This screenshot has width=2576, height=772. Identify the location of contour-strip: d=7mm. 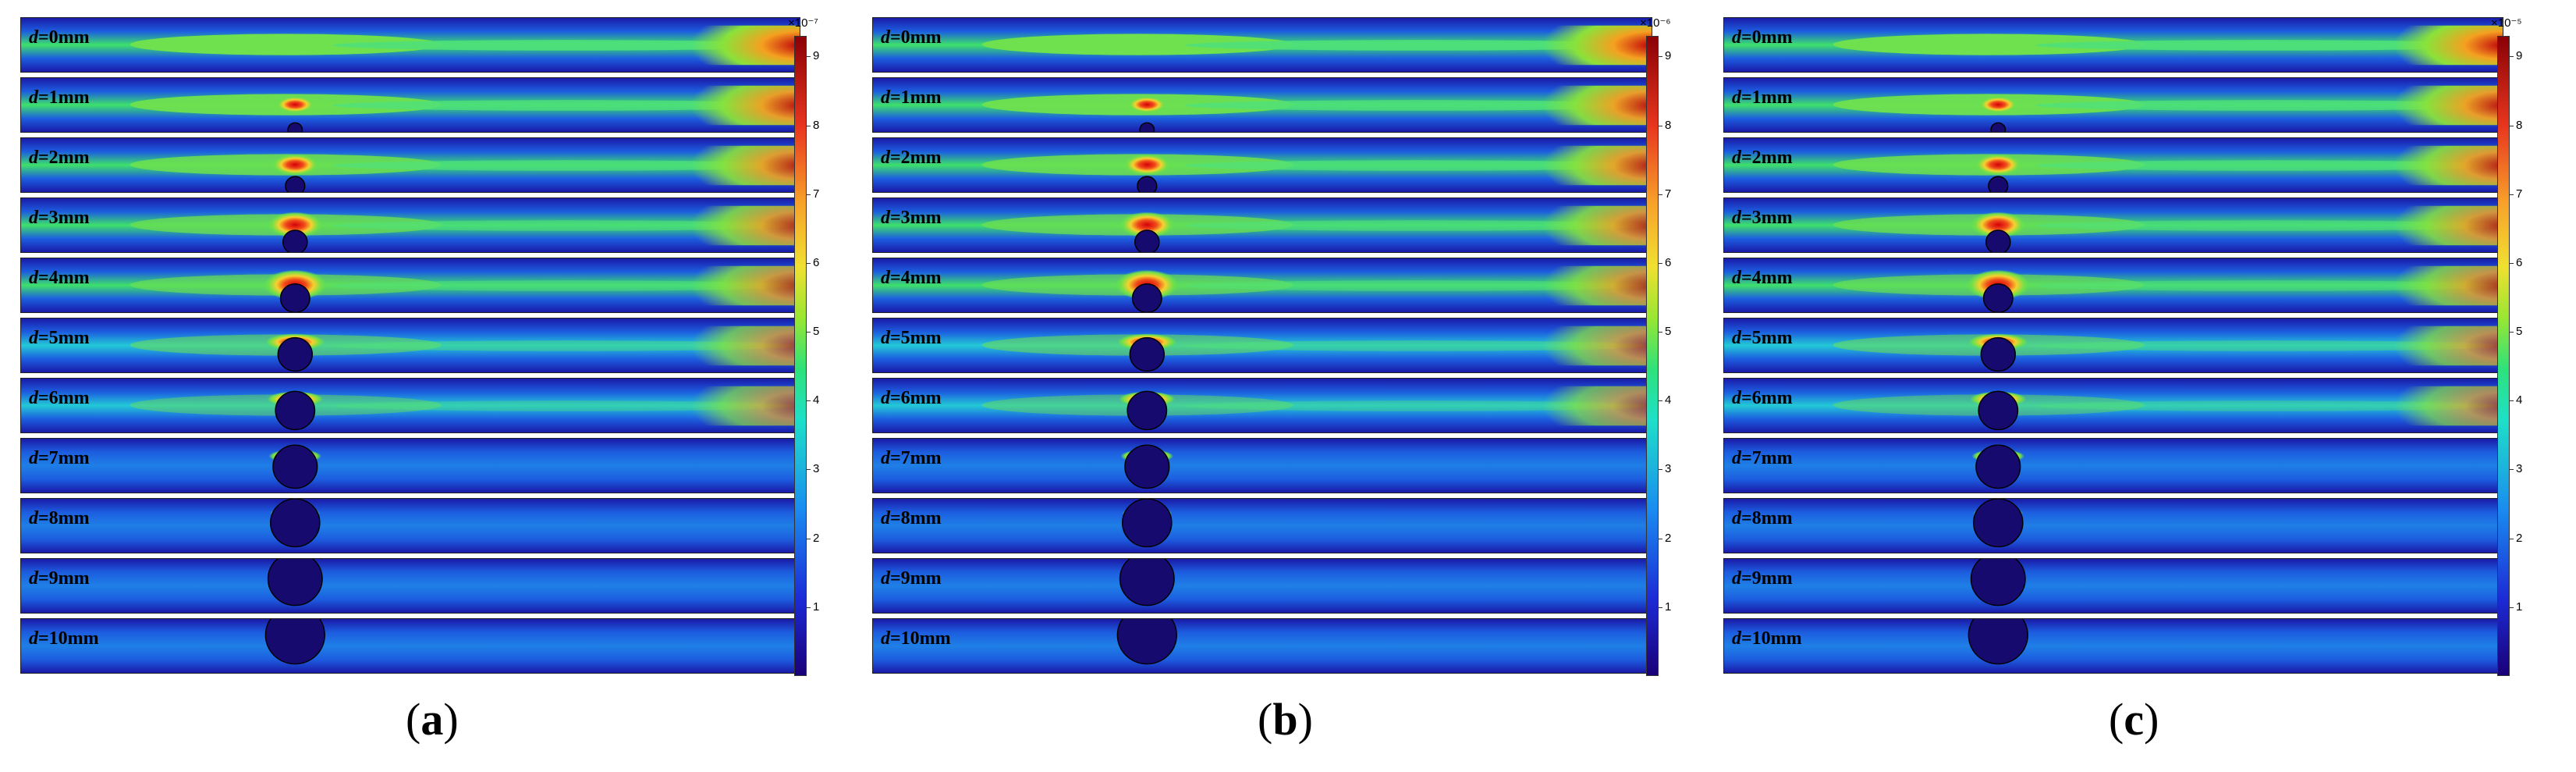
(410, 465).